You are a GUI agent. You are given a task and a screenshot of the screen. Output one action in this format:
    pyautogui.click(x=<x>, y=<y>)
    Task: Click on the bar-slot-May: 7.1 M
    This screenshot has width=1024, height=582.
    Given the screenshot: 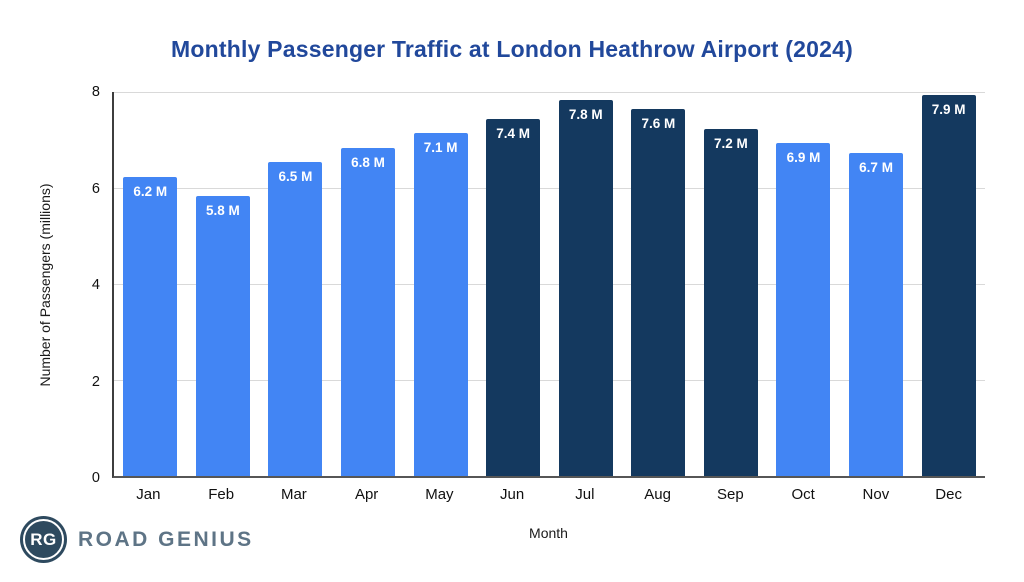 What is the action you would take?
    pyautogui.click(x=440, y=284)
    